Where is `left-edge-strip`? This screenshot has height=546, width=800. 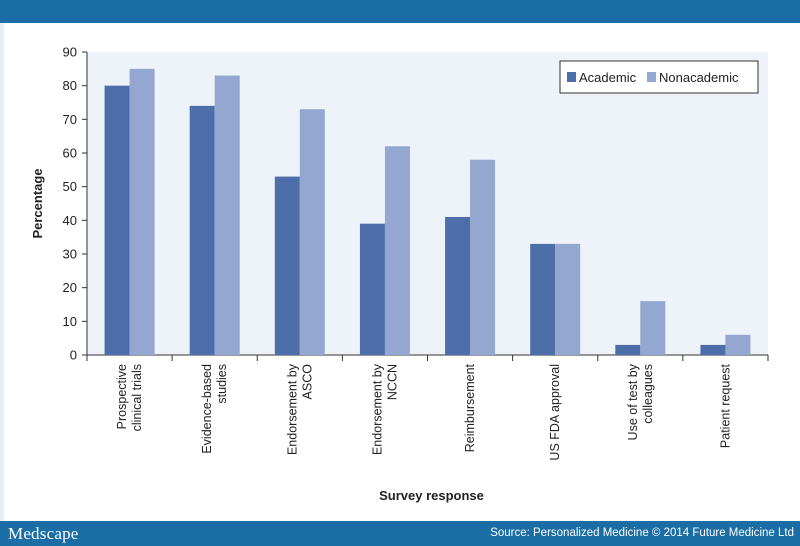 left-edge-strip is located at coordinates (2, 272).